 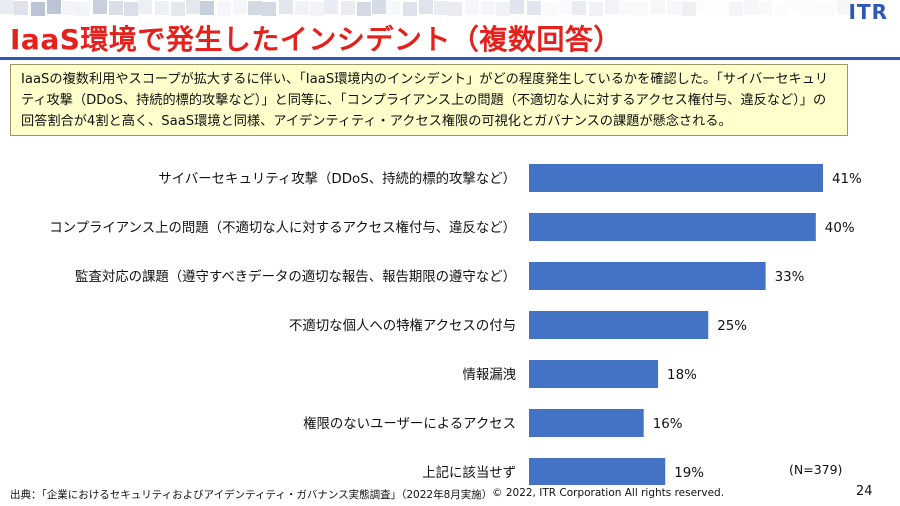 What do you see at coordinates (409, 423) in the screenshot?
I see `category-label: 権限のないユーザーによるアクセス` at bounding box center [409, 423].